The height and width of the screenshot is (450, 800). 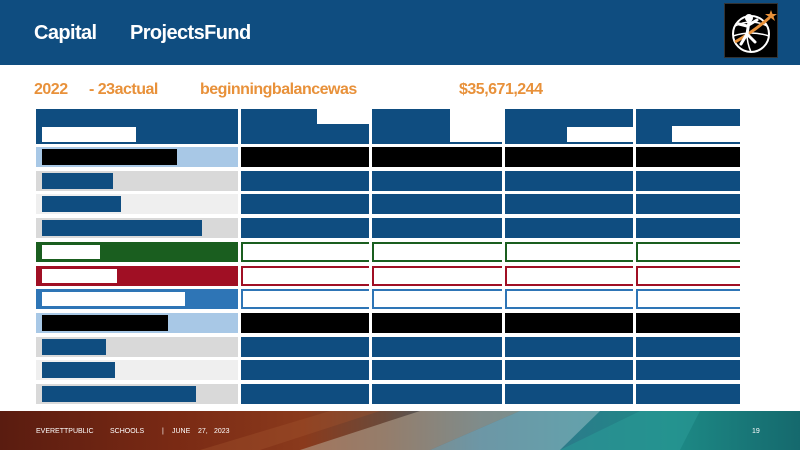 What do you see at coordinates (190, 33) in the screenshot?
I see `slide-title-word-2: ProjectsFund` at bounding box center [190, 33].